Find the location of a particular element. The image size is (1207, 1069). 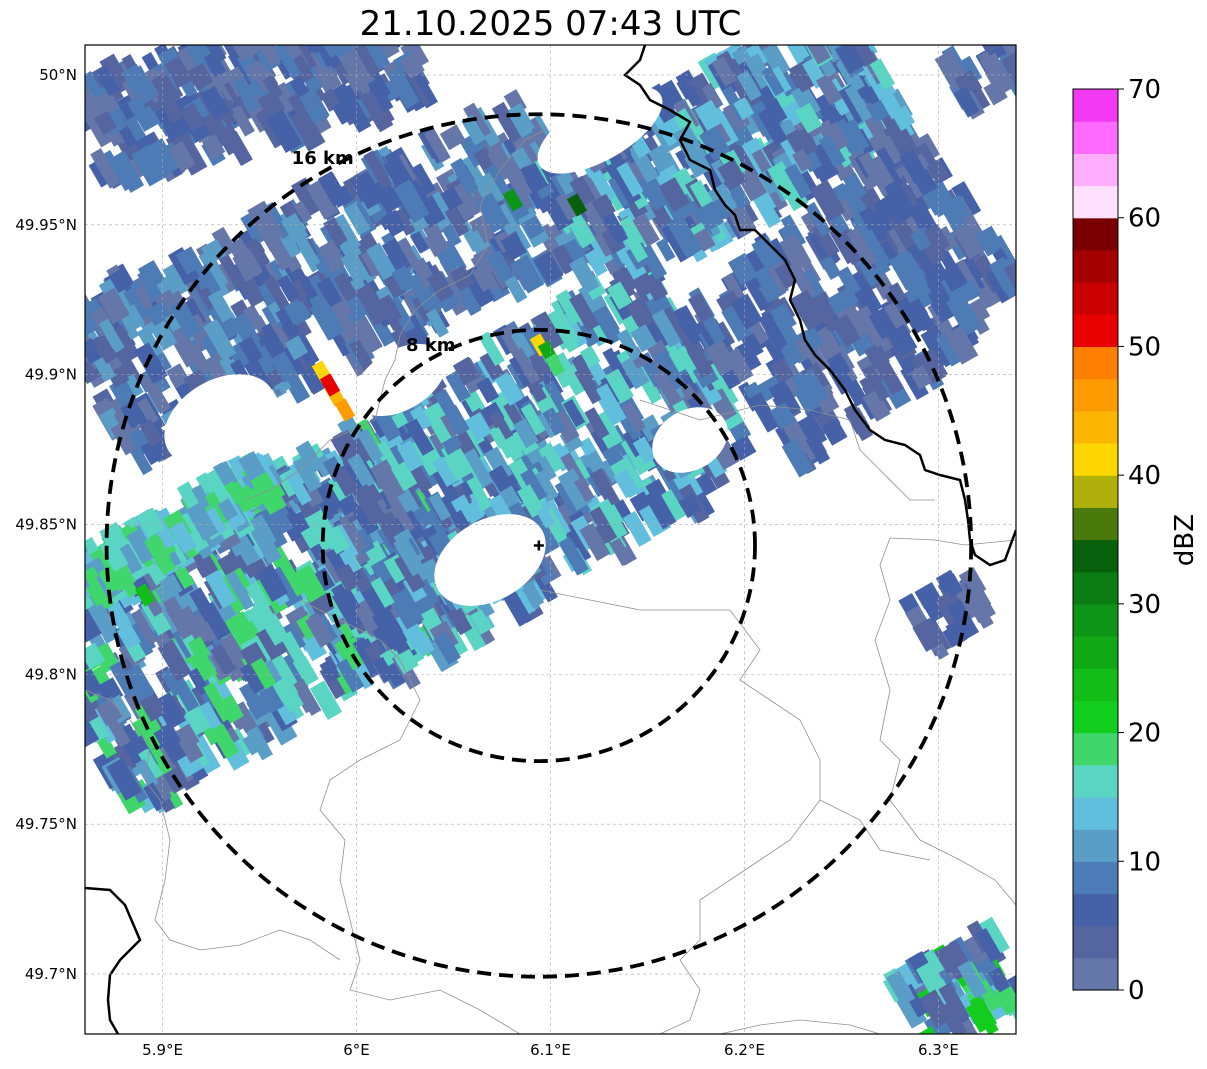

lon-tick-label: 5.9°E is located at coordinates (162, 1050).